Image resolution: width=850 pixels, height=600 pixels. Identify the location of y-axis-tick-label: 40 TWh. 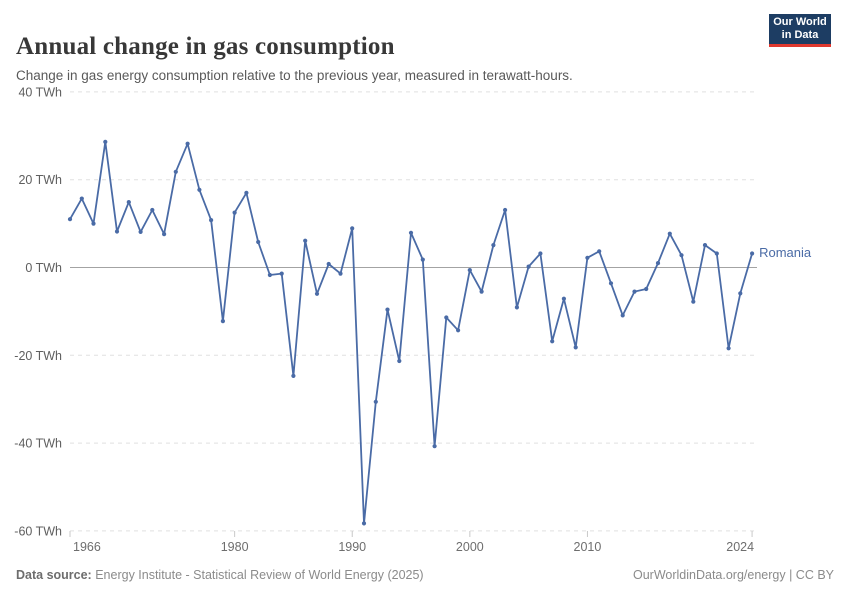
(40, 92).